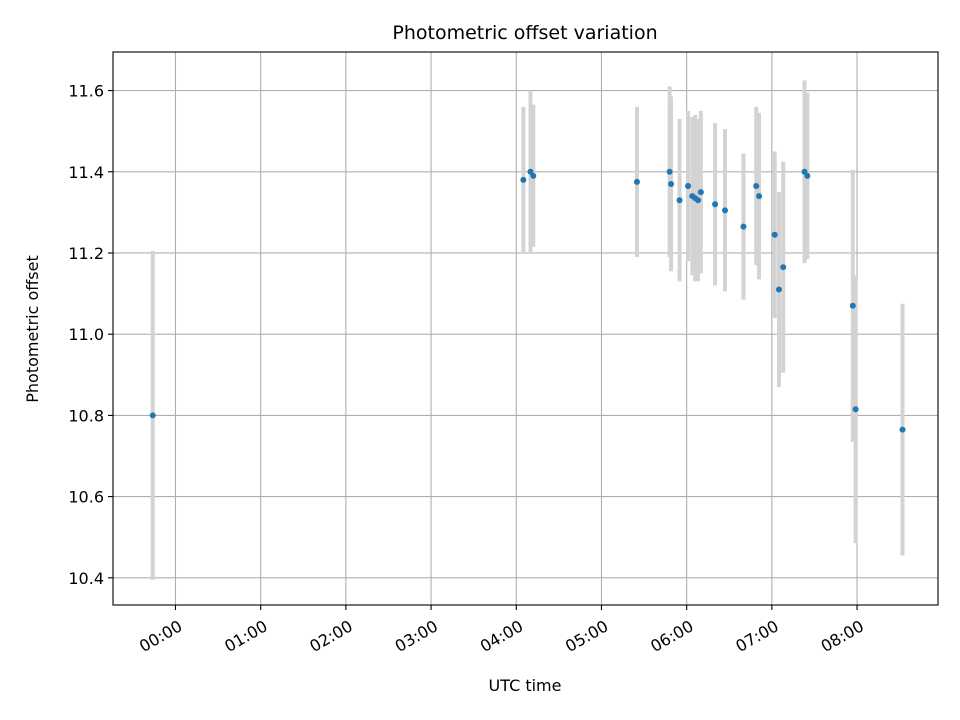 The height and width of the screenshot is (720, 960). What do you see at coordinates (842, 636) in the screenshot?
I see `x-tick-label: 08:00` at bounding box center [842, 636].